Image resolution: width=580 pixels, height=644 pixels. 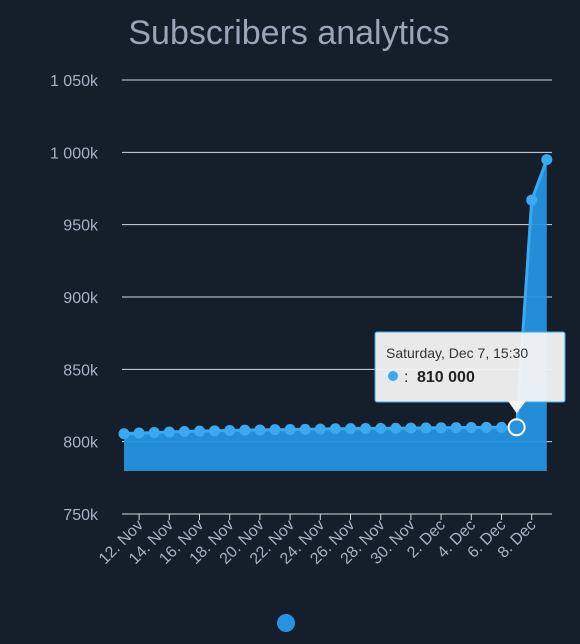 I want to click on tooltip-prefix: :, so click(x=406, y=377).